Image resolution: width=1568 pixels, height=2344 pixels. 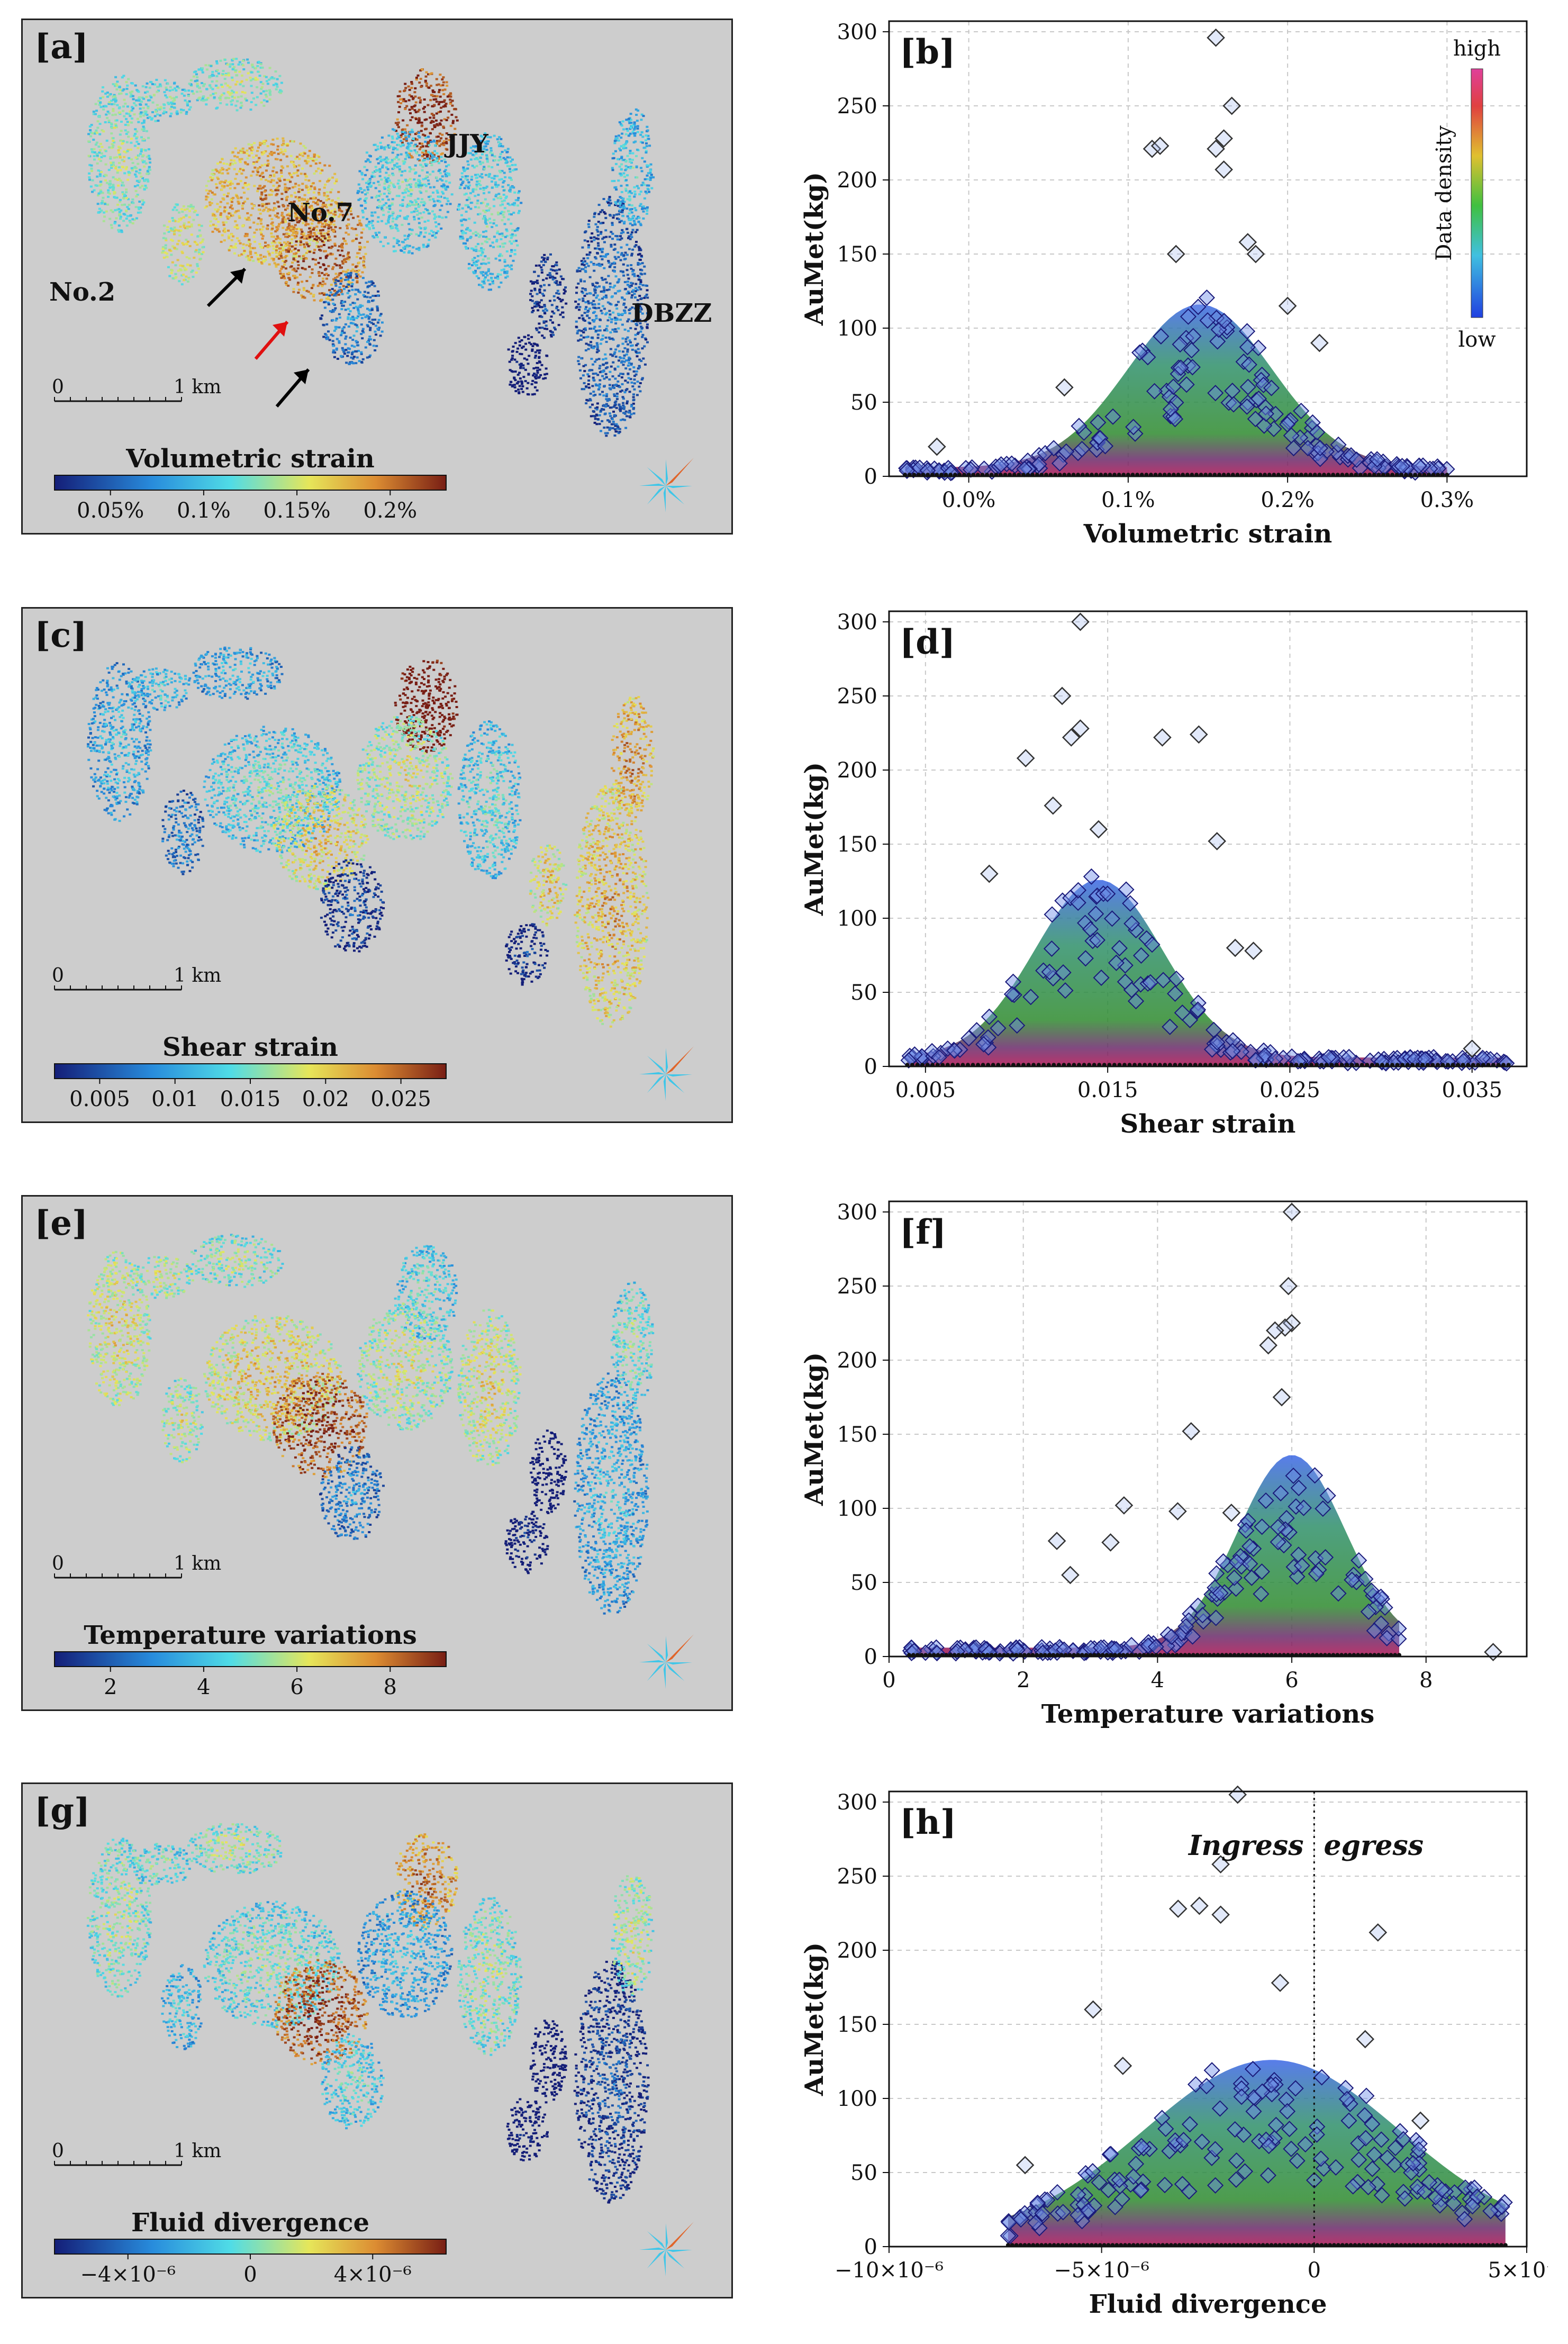 What do you see at coordinates (250, 1047) in the screenshot?
I see `colorbar-title: Shear strain` at bounding box center [250, 1047].